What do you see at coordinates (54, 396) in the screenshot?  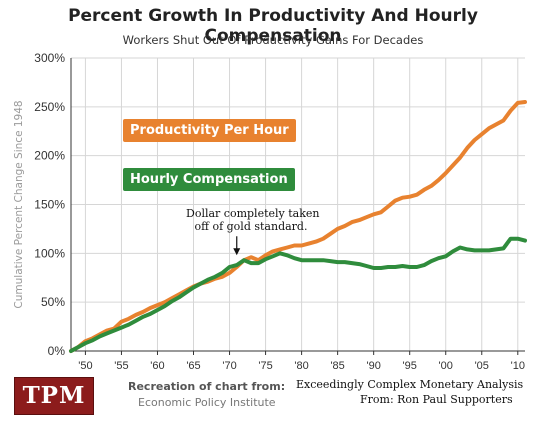 I see `tpm-logo: TPM` at bounding box center [54, 396].